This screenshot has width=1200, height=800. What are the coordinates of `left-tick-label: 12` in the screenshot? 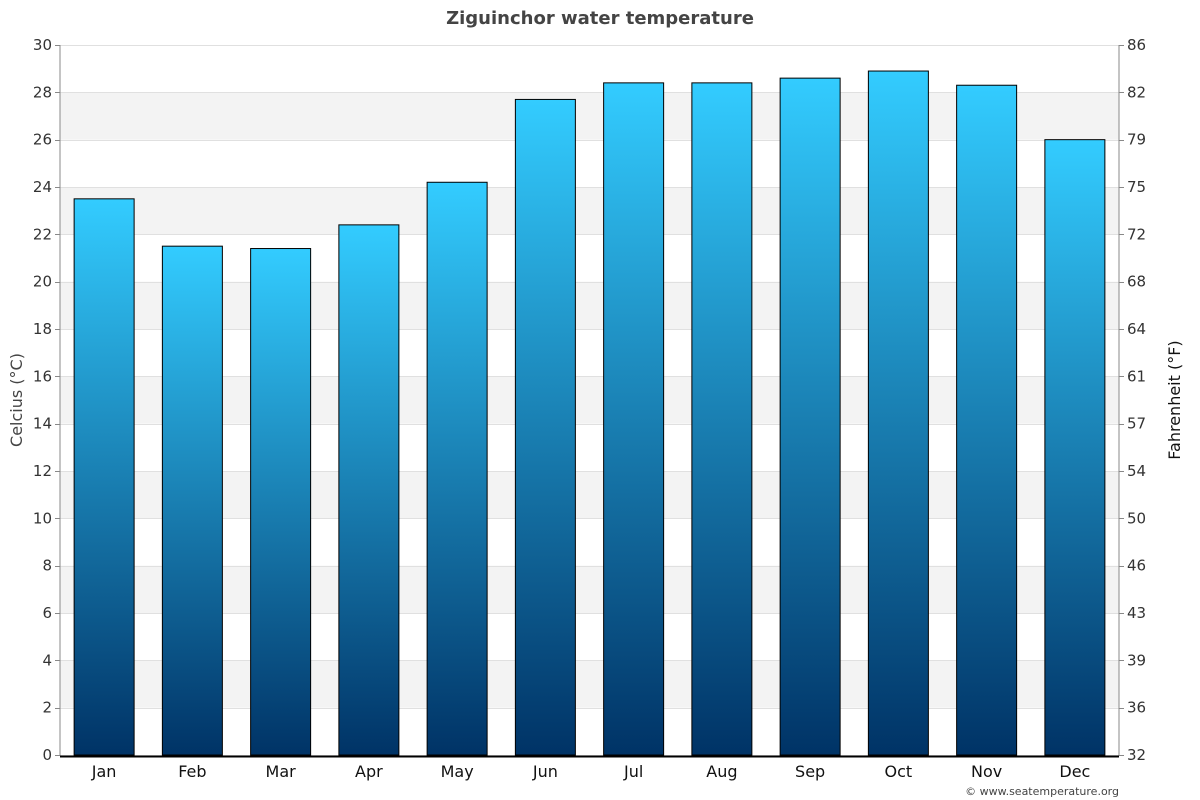 It's located at (42, 471).